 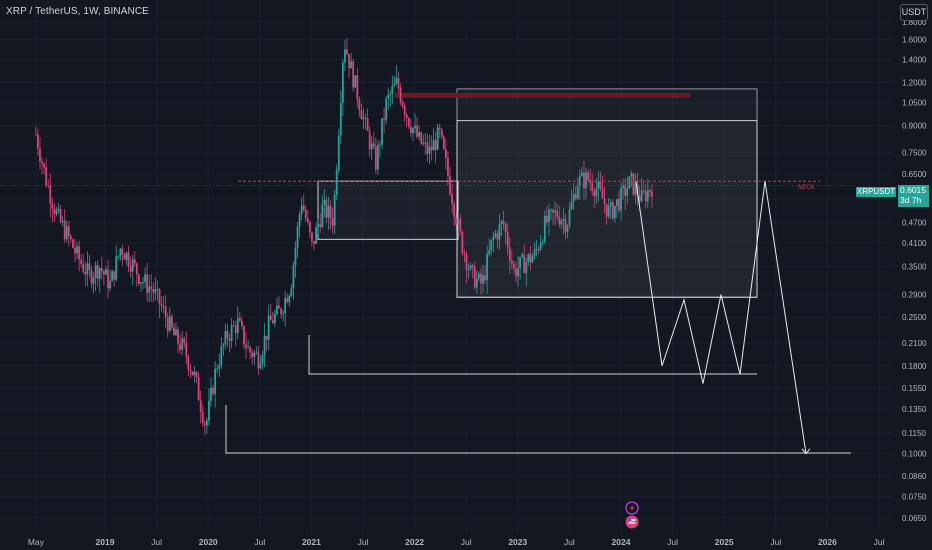 What do you see at coordinates (914, 243) in the screenshot?
I see `y-tick-label: 0.4100` at bounding box center [914, 243].